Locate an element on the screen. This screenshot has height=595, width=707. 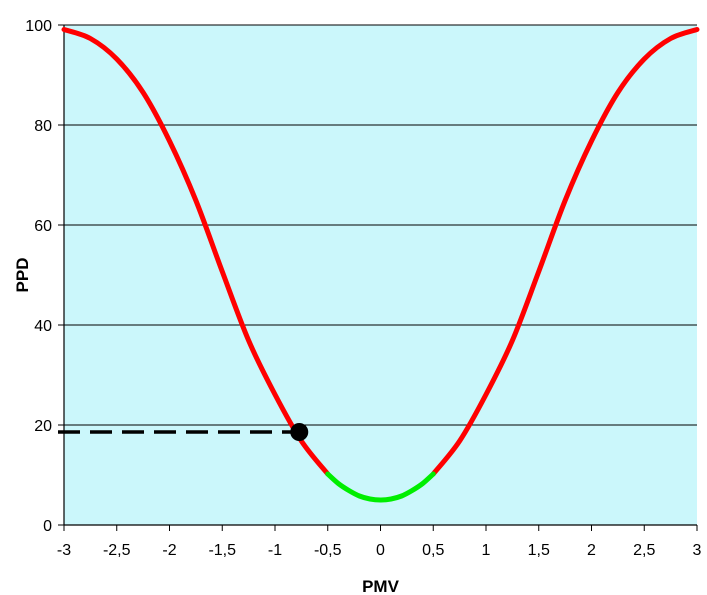
x-tick-label-8: 1 is located at coordinates (486, 550).